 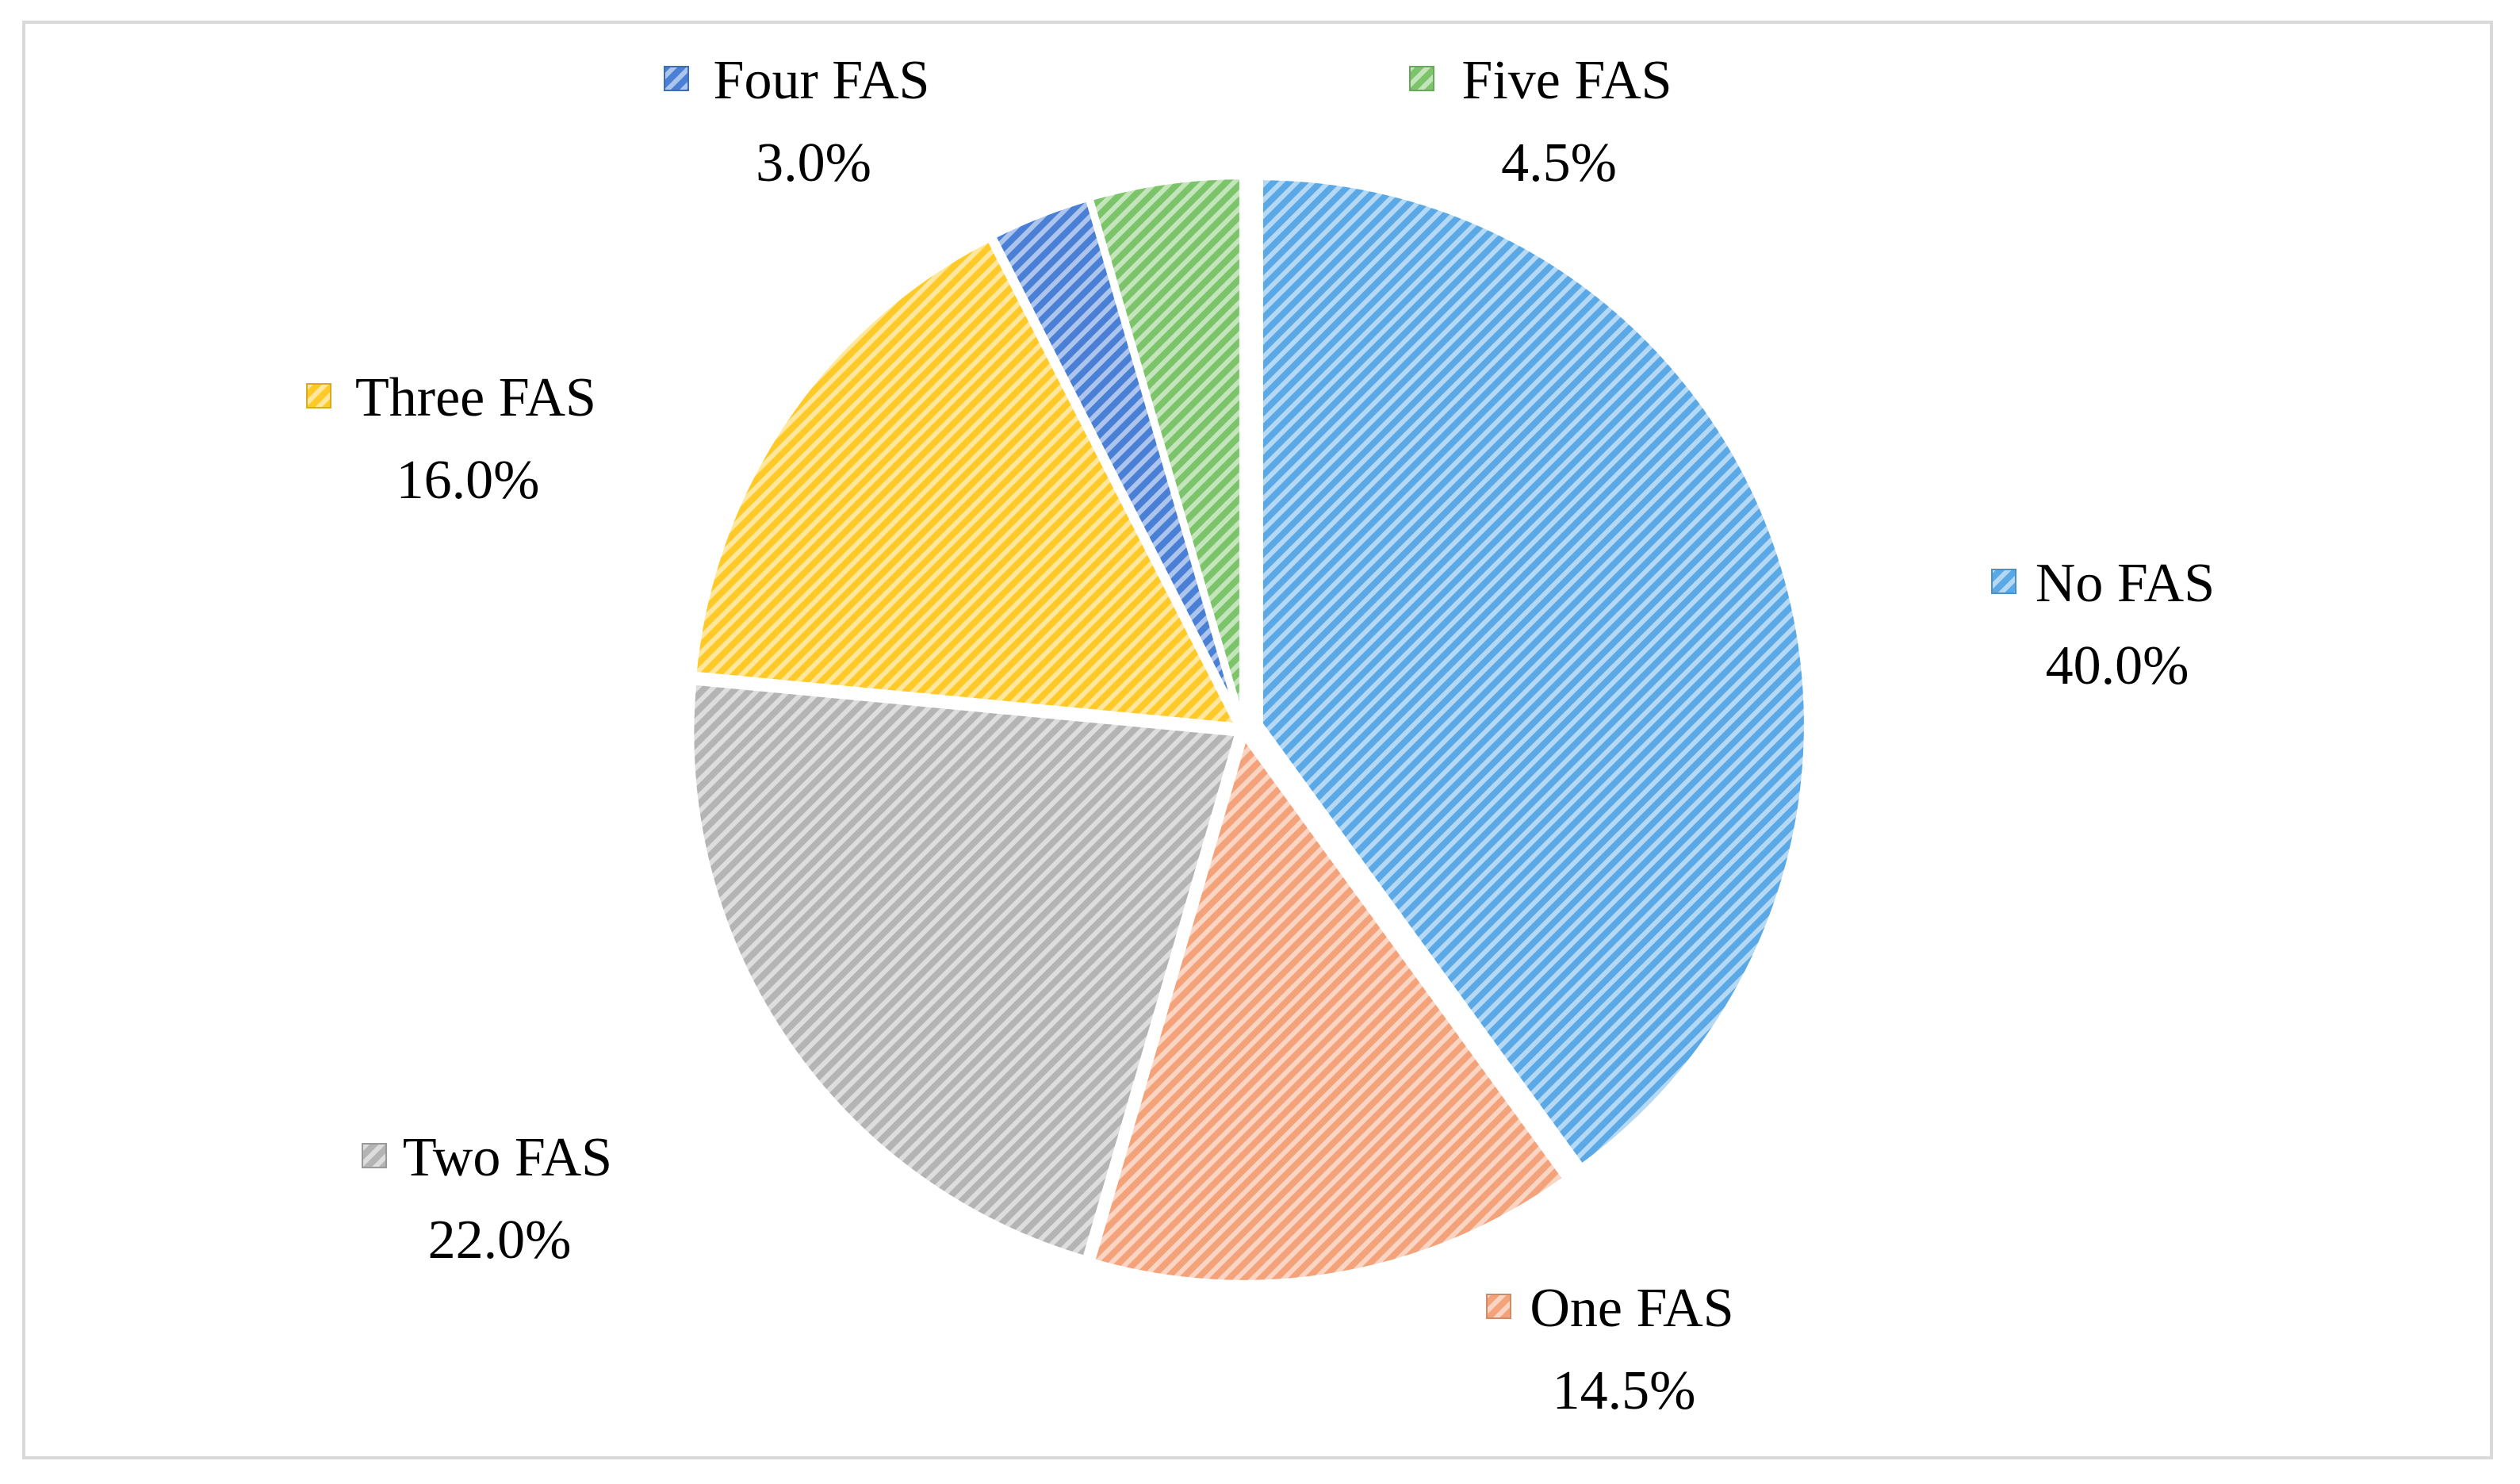 I want to click on slice-label-five-fas: Five FAS 4.5%, so click(x=1540, y=122).